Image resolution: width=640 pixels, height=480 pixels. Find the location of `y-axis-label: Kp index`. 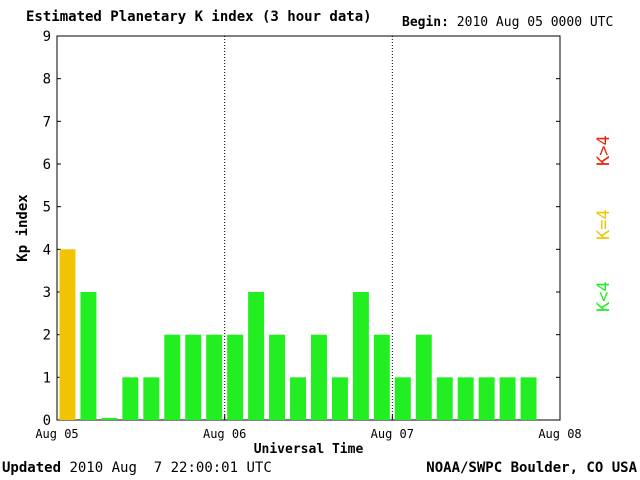

y-axis-label: Kp index is located at coordinates (23, 228).